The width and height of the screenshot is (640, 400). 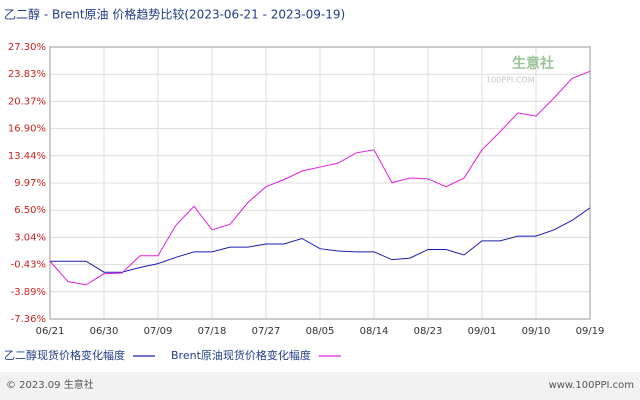 I want to click on x-tick-label: 09/10, so click(x=536, y=331).